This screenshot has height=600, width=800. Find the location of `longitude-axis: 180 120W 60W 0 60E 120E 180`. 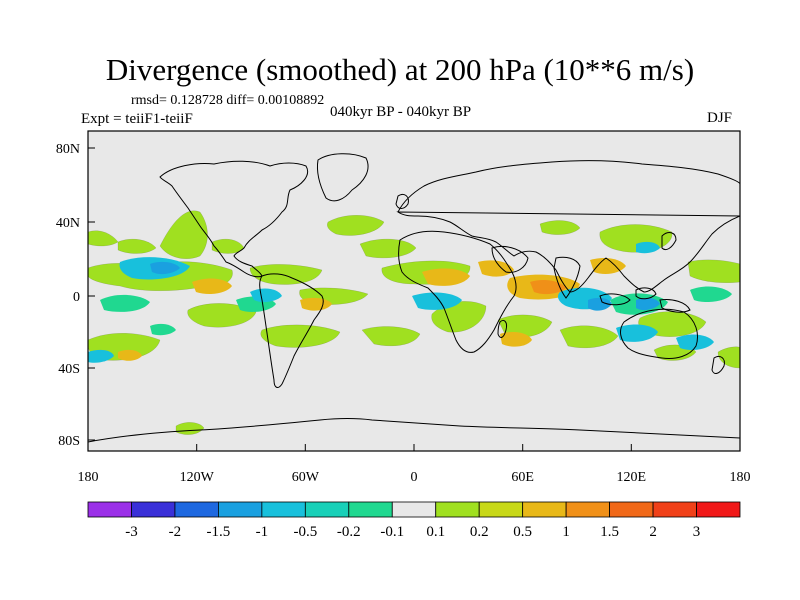

longitude-axis: 180 120W 60W 0 60E 120E 180 is located at coordinates (414, 464).